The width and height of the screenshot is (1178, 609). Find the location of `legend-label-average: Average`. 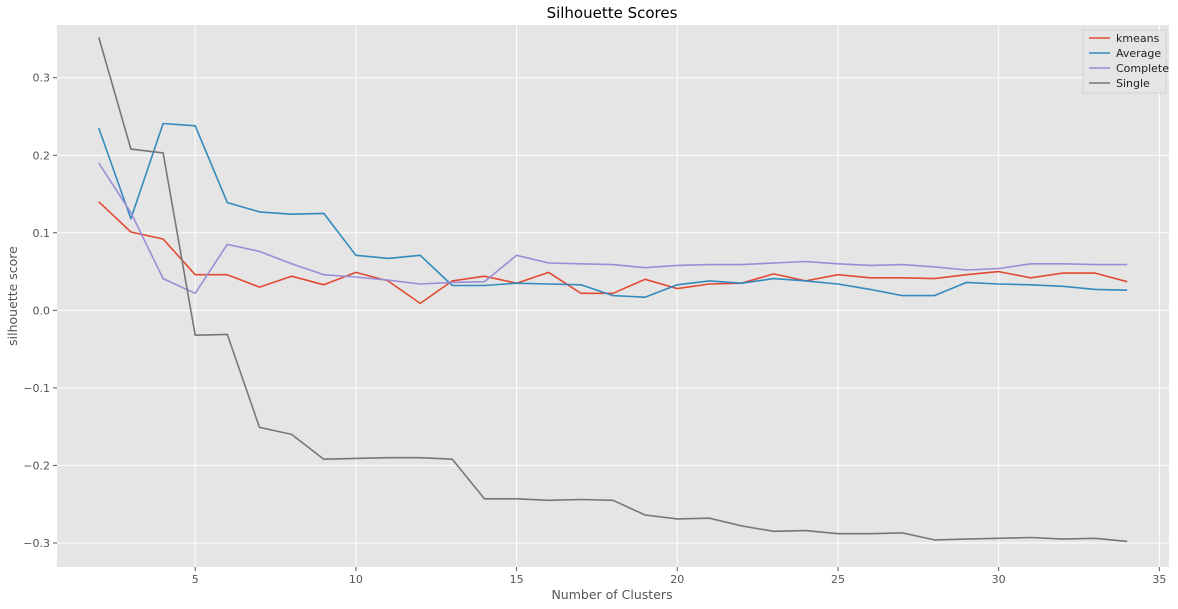

legend-label-average: Average is located at coordinates (1138, 53).